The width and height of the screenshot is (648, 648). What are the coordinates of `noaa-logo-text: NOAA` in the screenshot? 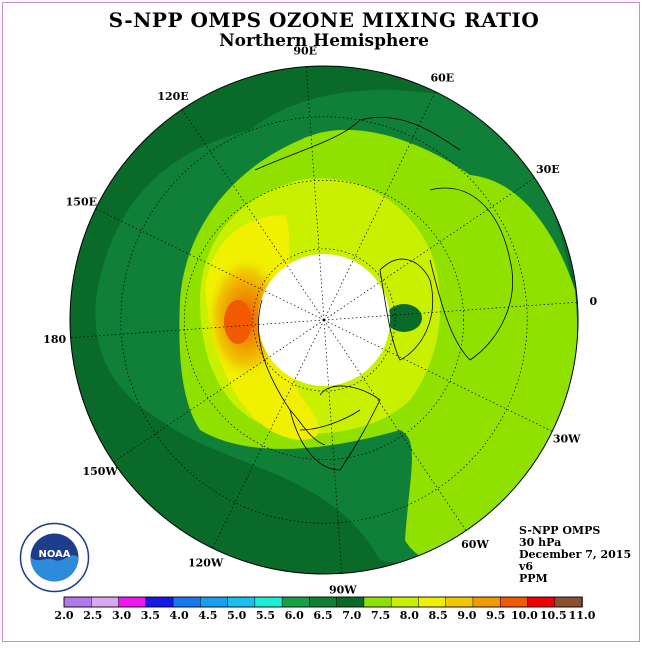 It's located at (54, 554).